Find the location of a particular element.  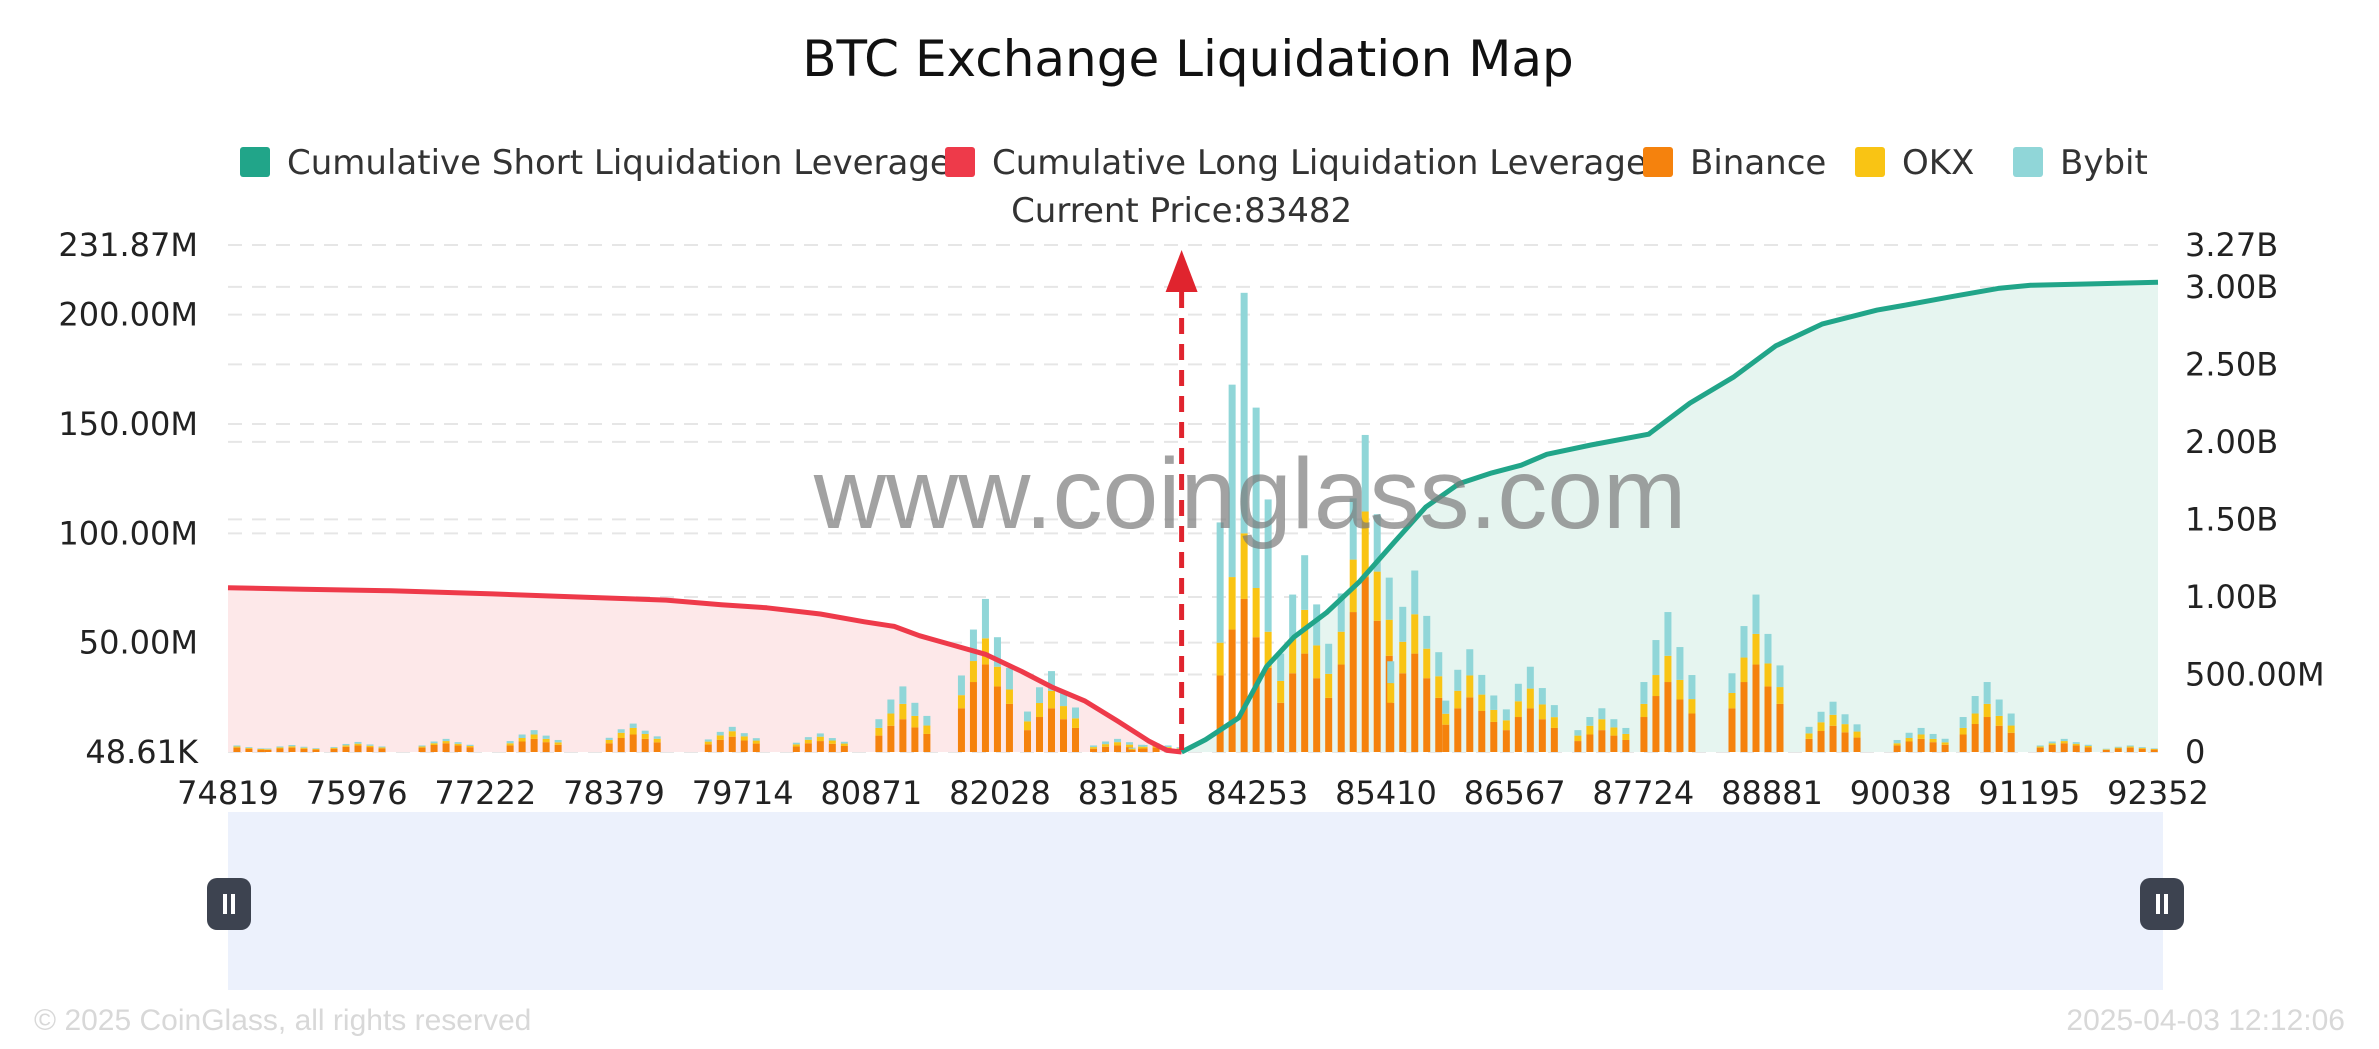

y-left-tick-label: 231.87M is located at coordinates (128, 245).